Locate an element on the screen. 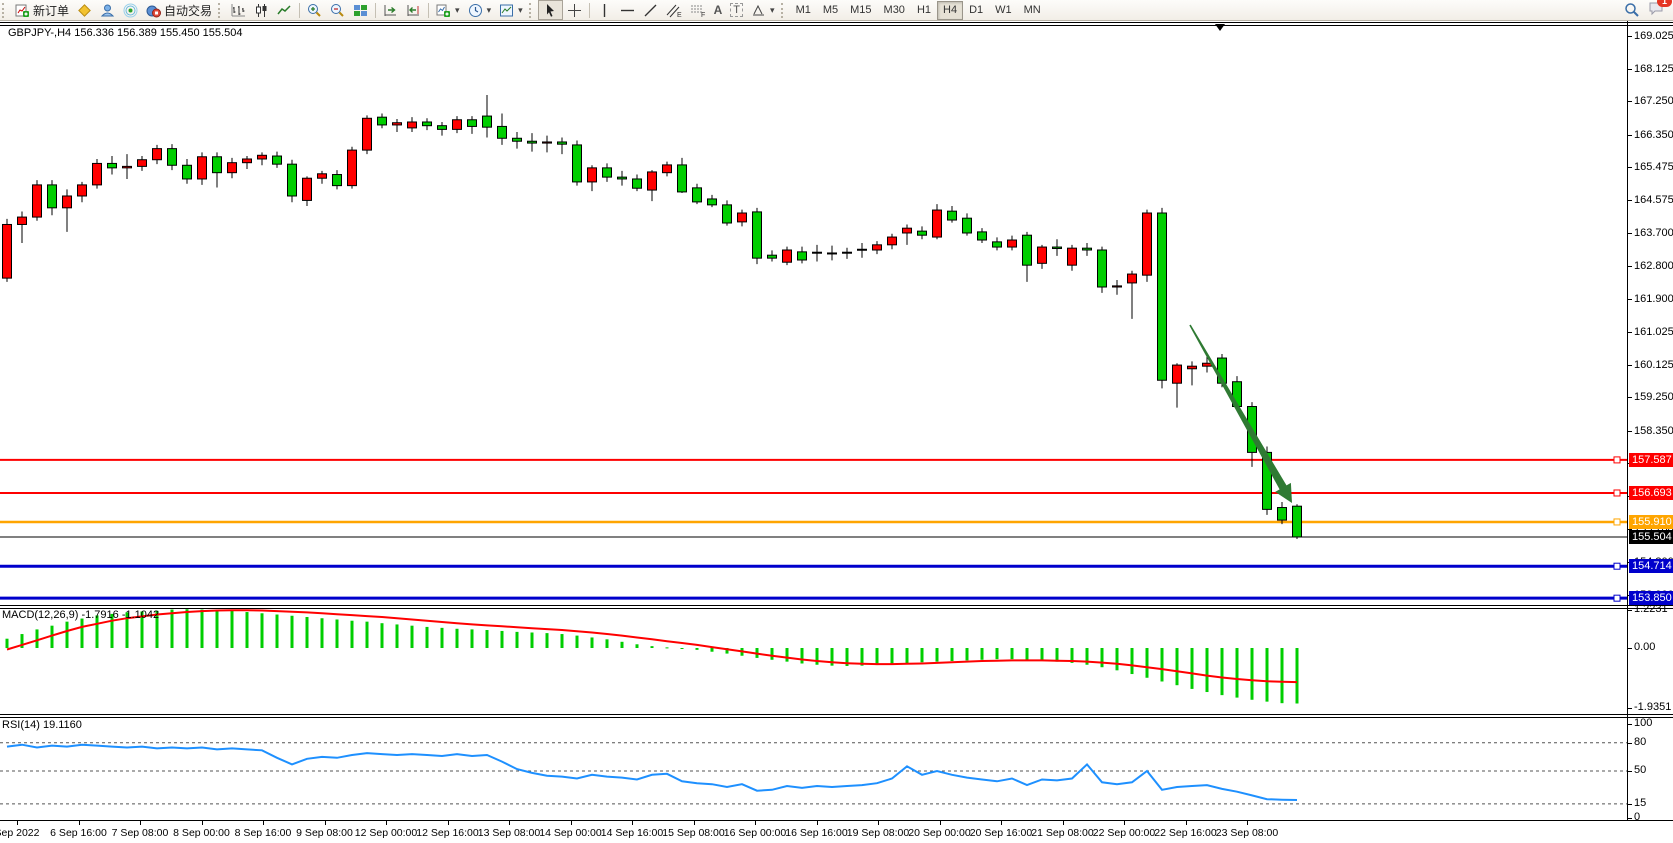 This screenshot has width=1673, height=843. hline-handle-157.587 is located at coordinates (1617, 460).